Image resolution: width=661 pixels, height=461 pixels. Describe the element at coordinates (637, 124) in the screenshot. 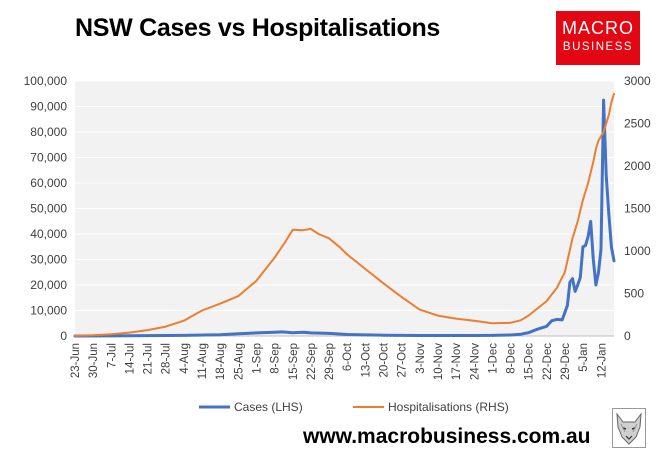

I see `right-tick-label: 2500` at that location.